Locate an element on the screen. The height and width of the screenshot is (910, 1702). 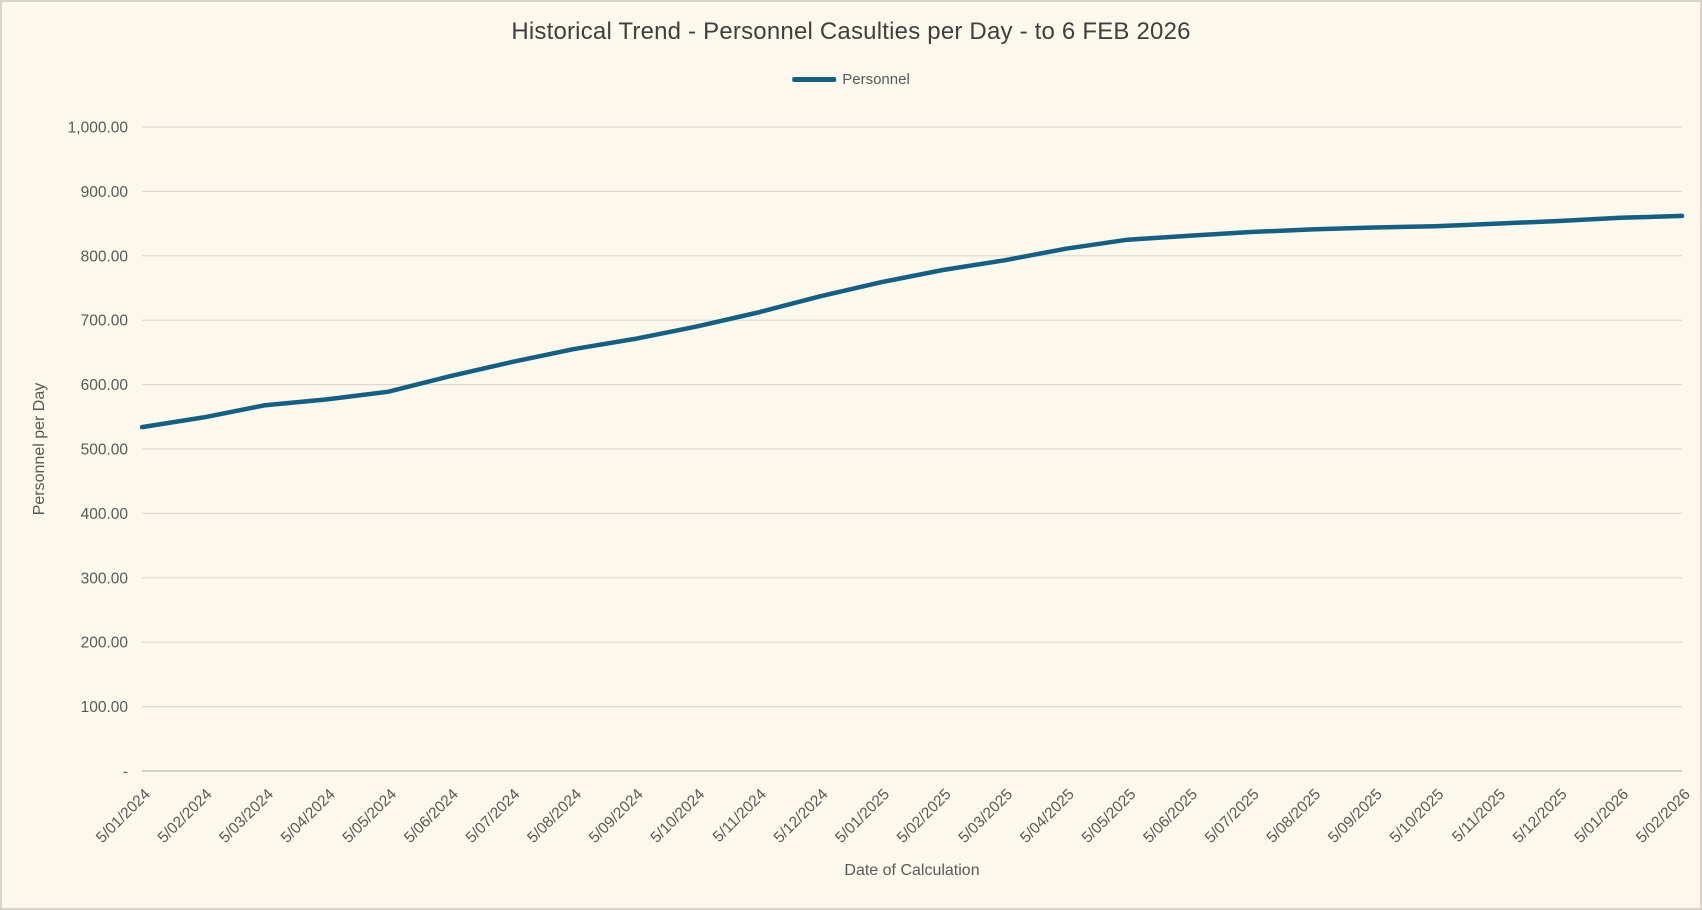
y-axis-title: Personnel per Day is located at coordinates (39, 449).